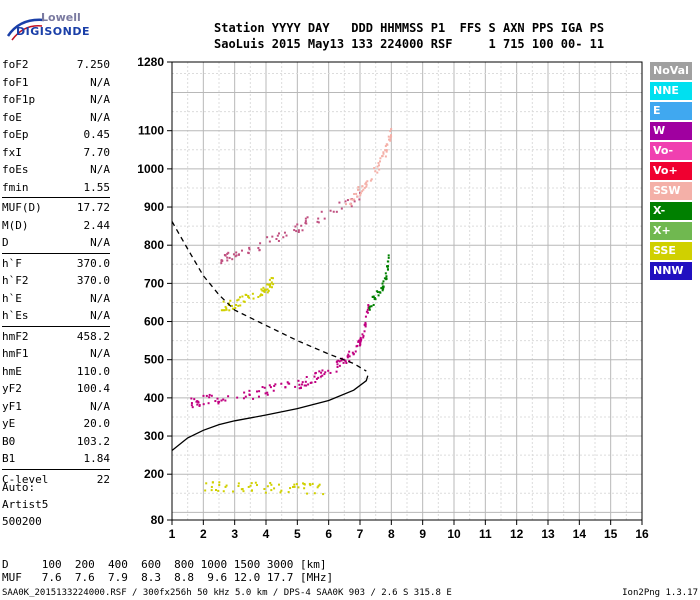  I want to click on x-tick-label: 8, so click(391, 534).